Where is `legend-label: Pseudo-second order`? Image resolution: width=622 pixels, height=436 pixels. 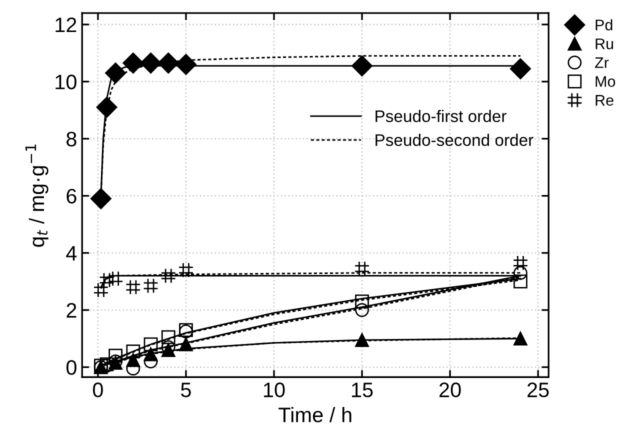 legend-label: Pseudo-second order is located at coordinates (455, 140).